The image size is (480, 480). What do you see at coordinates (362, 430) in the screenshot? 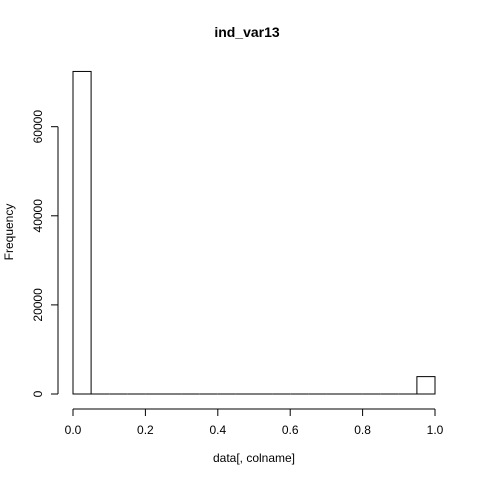
I see `x-tick-label: 0.8` at bounding box center [362, 430].